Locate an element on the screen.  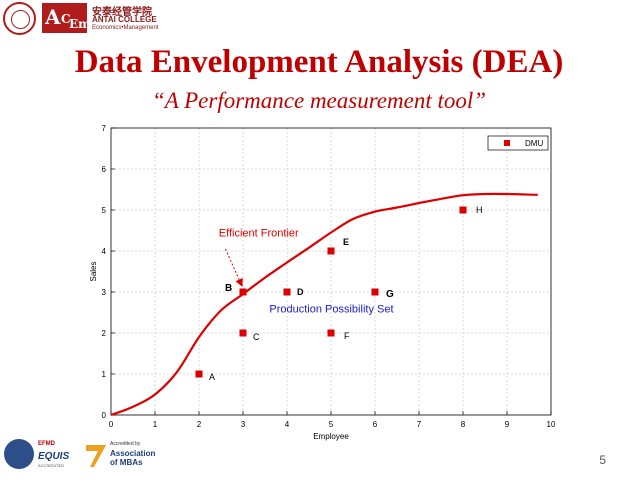
y-tick-label: 4 is located at coordinates (104, 251).